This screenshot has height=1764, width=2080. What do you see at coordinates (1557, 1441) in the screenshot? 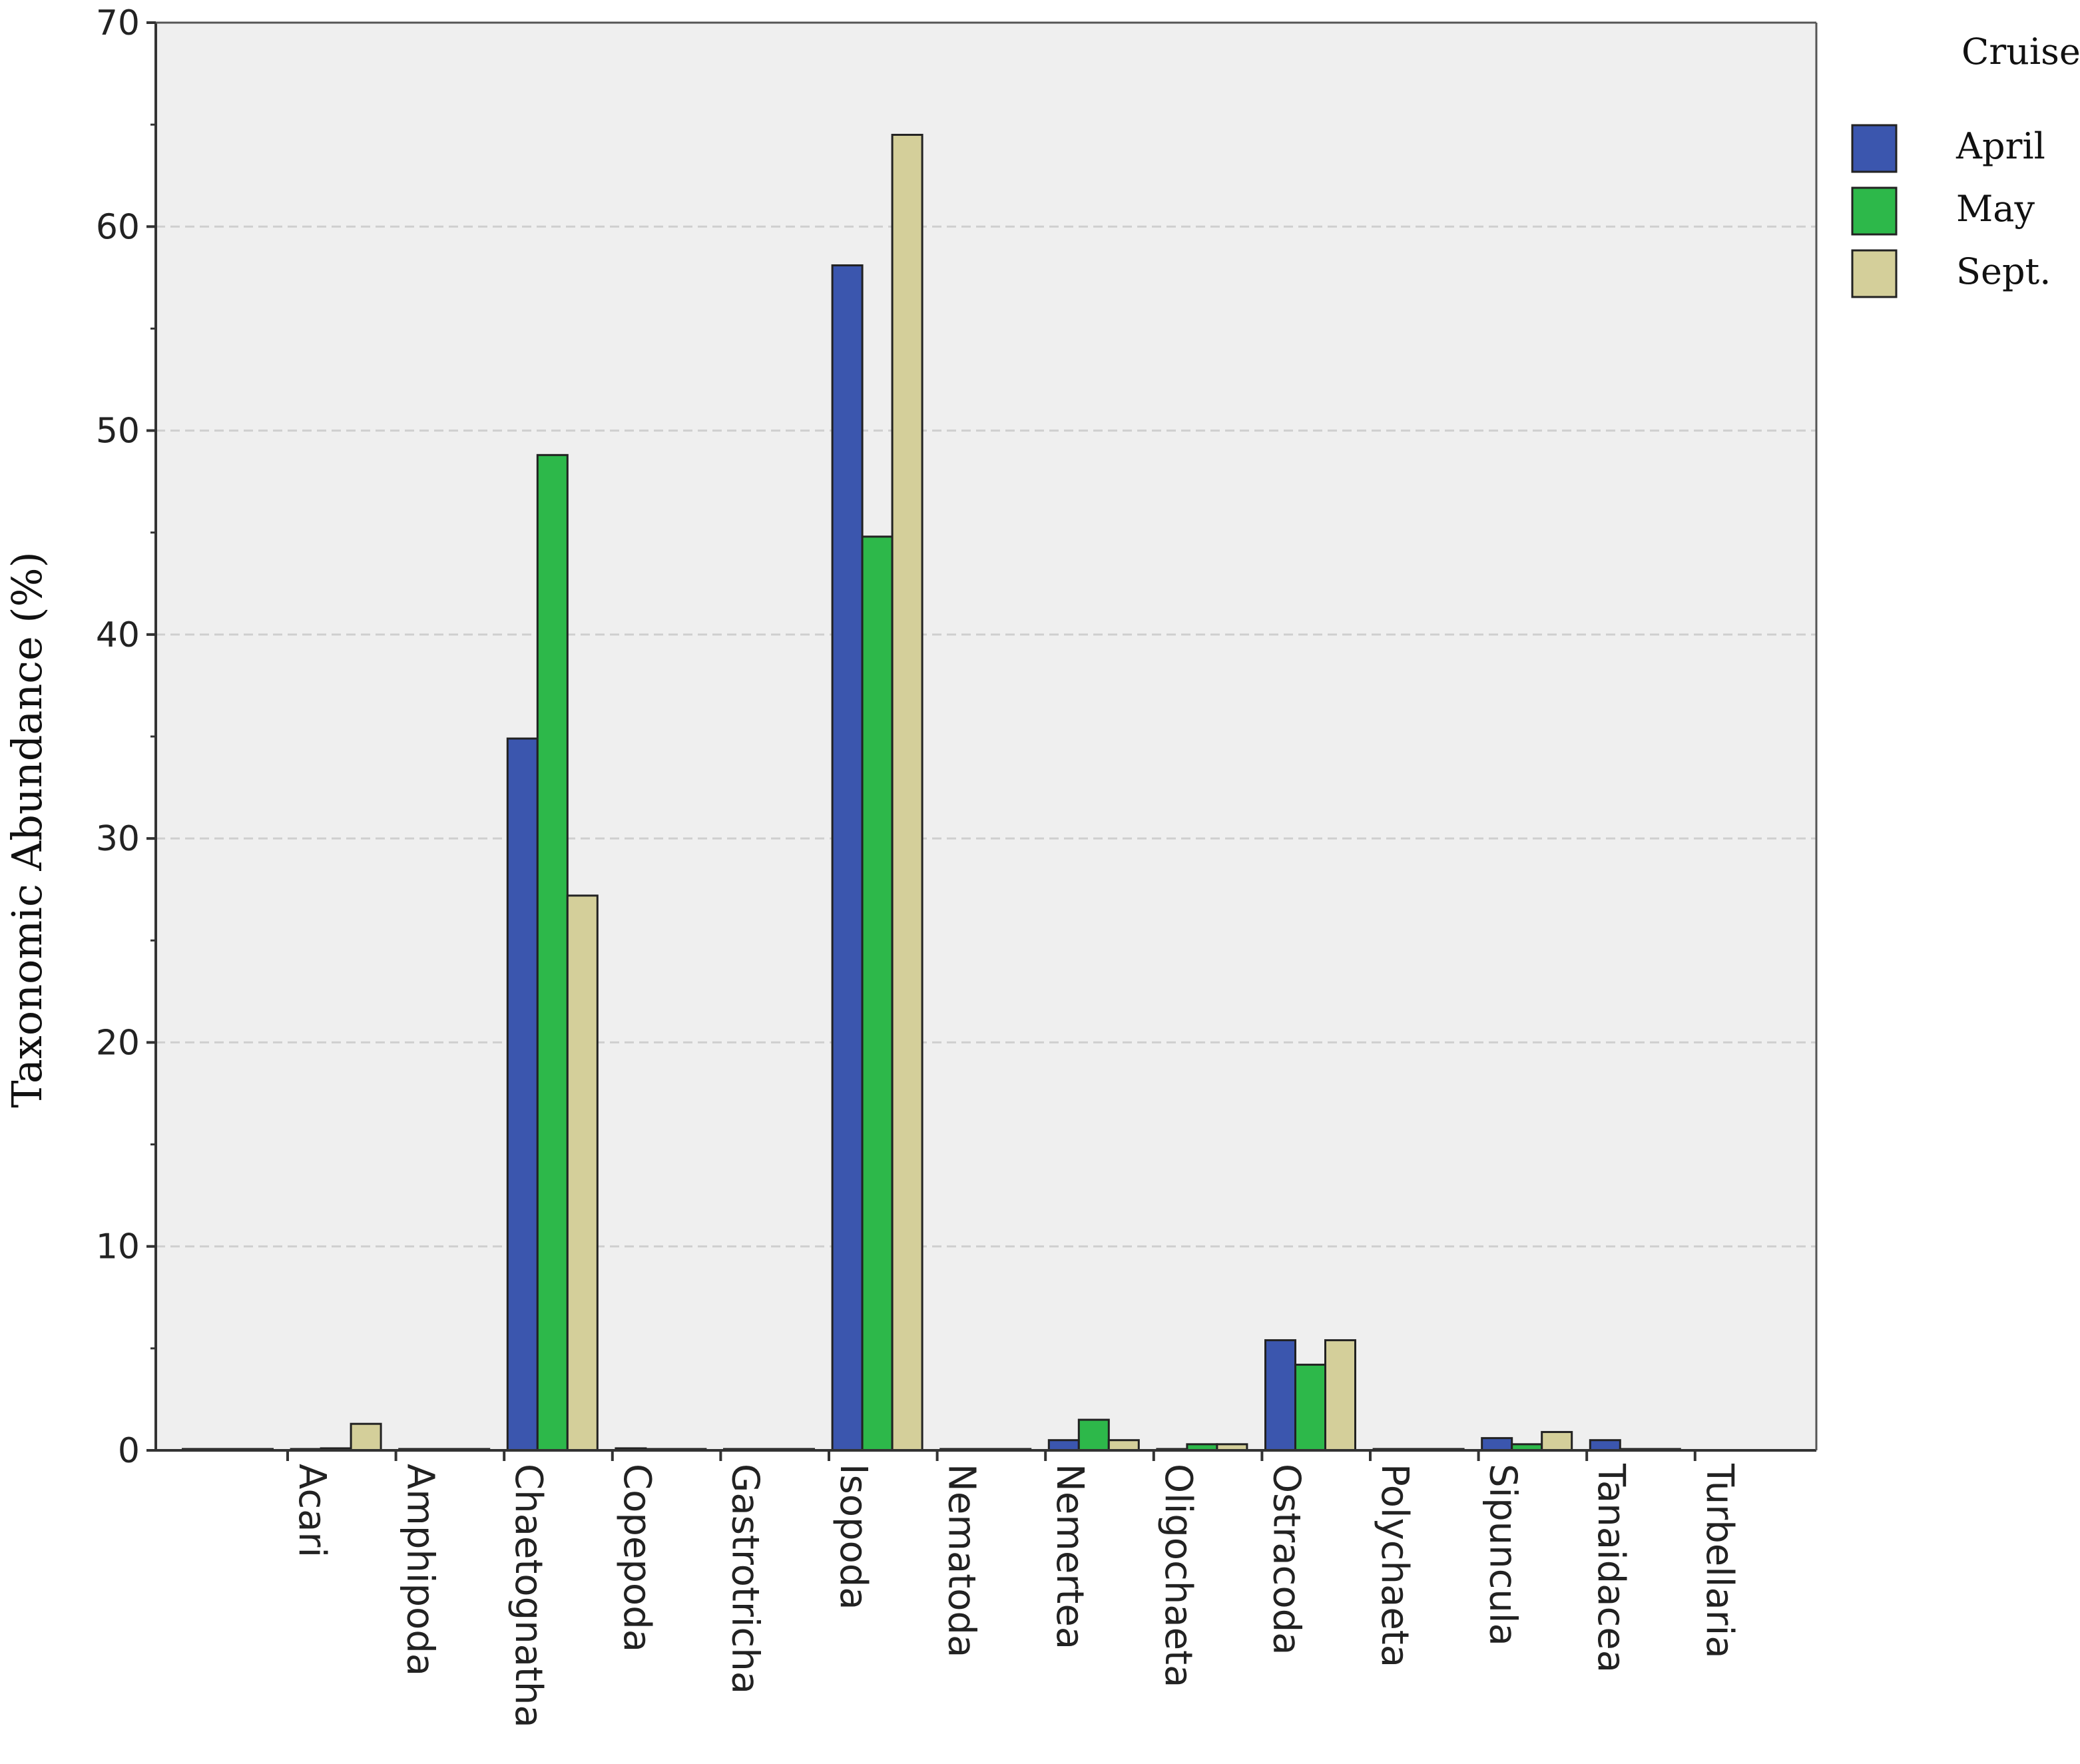
I see `bar-tanaidacea-sept` at bounding box center [1557, 1441].